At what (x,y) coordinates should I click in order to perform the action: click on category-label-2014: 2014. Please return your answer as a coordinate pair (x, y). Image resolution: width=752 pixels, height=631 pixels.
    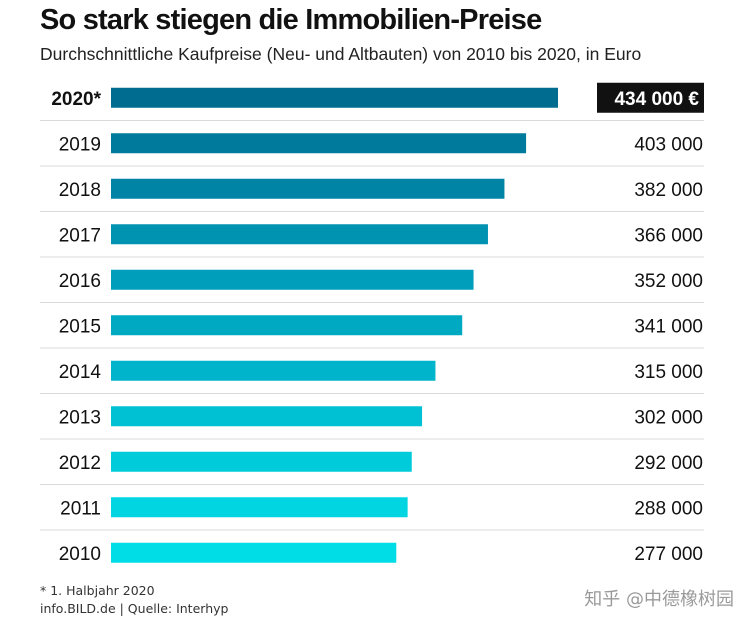
    Looking at the image, I should click on (80, 372).